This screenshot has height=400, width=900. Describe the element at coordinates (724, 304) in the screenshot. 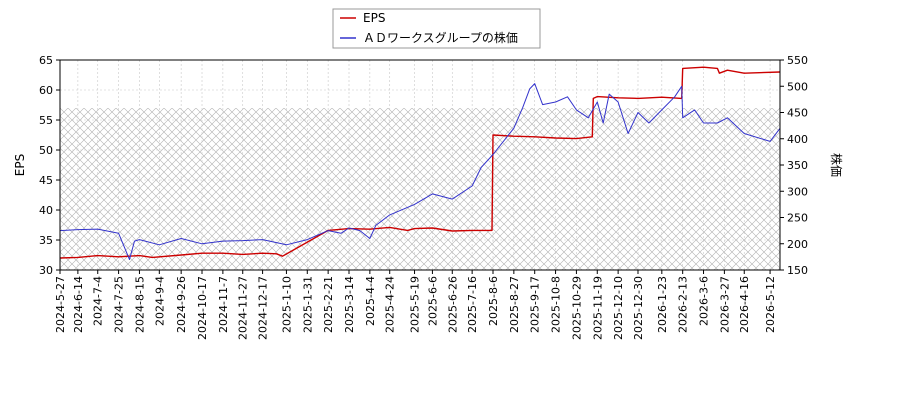

I see `x-tick-label: 2026-3-27` at that location.